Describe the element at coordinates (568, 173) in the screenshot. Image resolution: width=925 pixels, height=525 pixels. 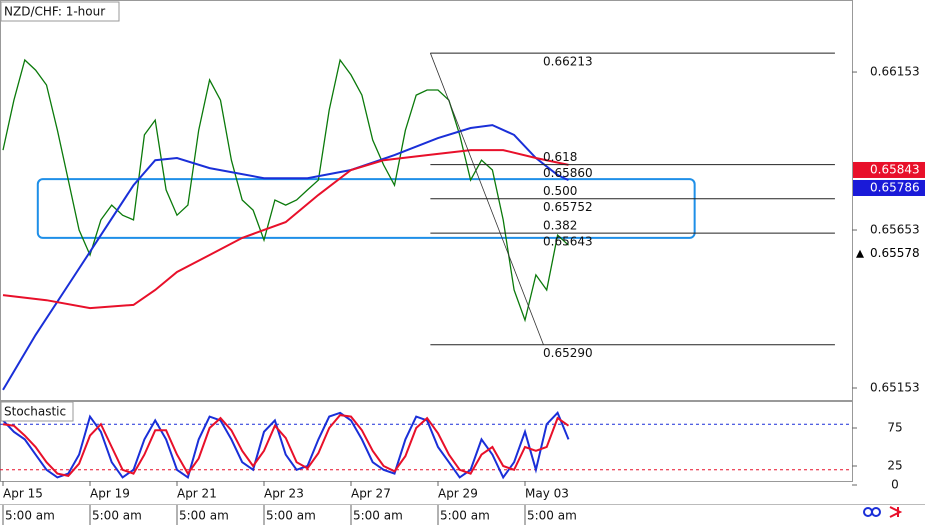
I see `fib-price-label: 0.65860` at that location.